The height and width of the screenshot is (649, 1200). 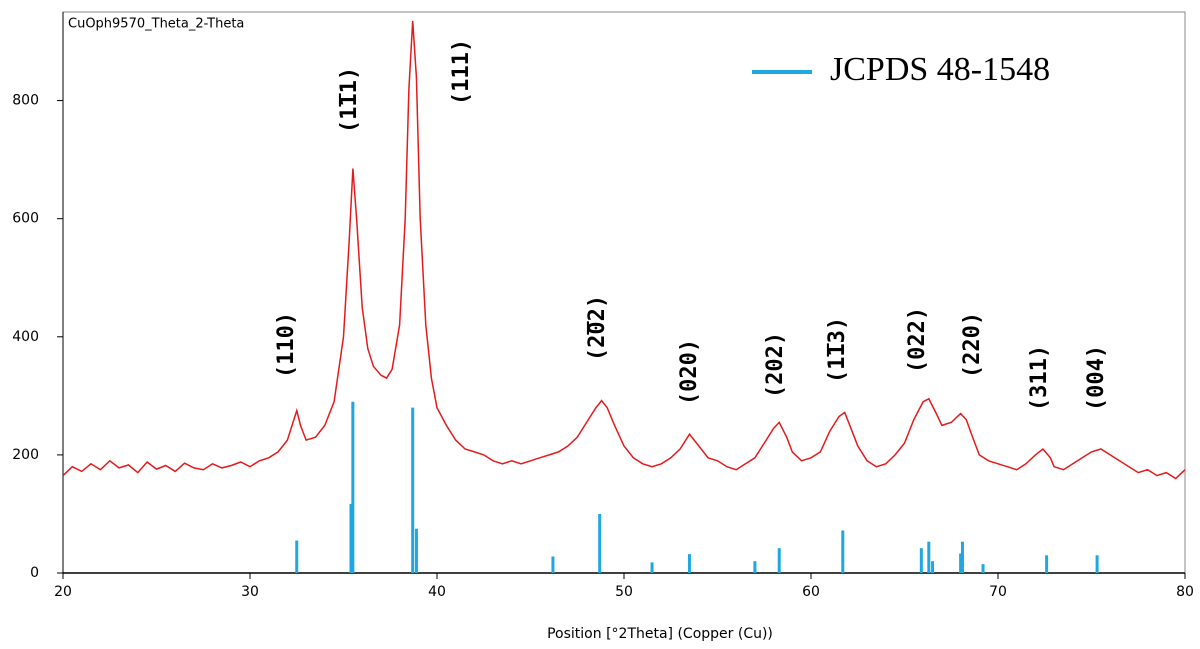 I want to click on peak-label: (110), so click(x=286, y=345).